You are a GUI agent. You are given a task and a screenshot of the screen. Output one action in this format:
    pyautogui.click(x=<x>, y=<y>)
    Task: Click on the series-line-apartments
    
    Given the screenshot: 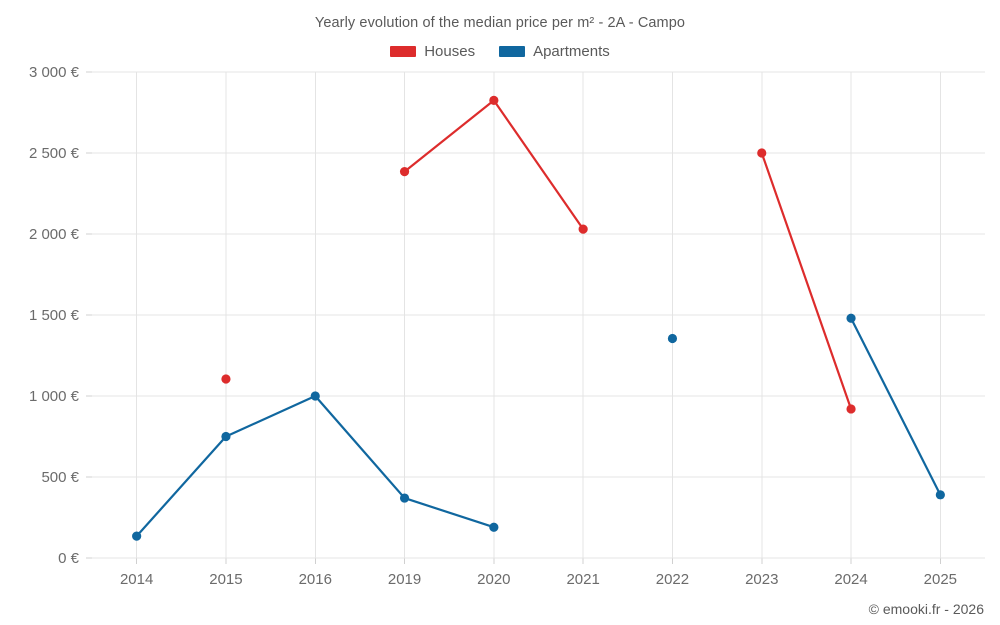 What is the action you would take?
    pyautogui.click(x=895, y=406)
    